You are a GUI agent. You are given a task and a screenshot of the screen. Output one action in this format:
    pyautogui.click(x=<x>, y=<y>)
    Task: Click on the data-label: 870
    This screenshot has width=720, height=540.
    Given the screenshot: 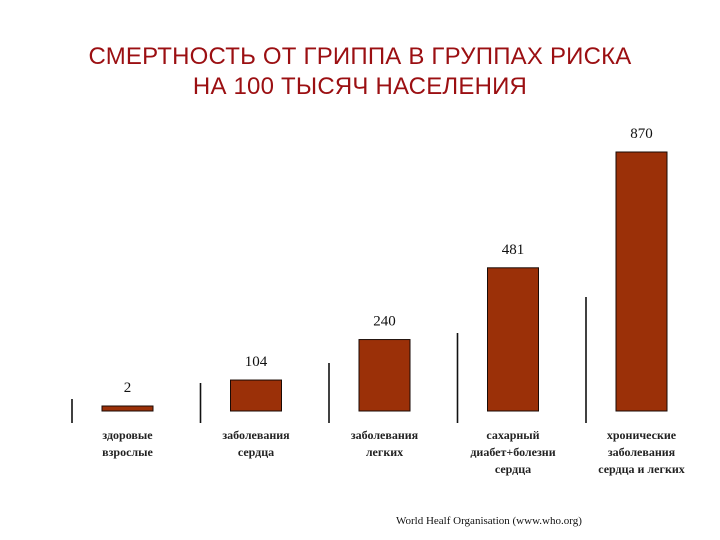 What is the action you would take?
    pyautogui.click(x=641, y=134)
    